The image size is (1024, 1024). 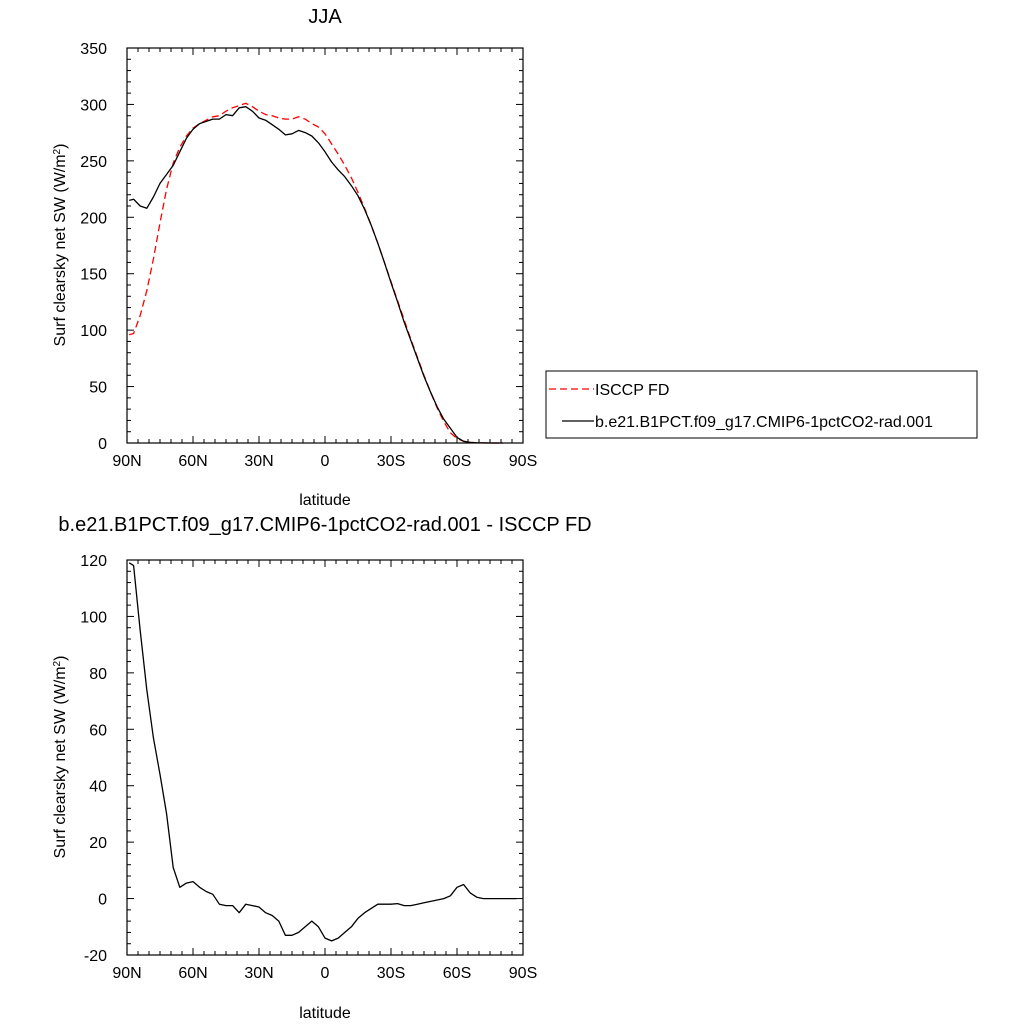 I want to click on top-ylabel-main: Surf clearsky net SW (W/m, so click(x=60, y=250).